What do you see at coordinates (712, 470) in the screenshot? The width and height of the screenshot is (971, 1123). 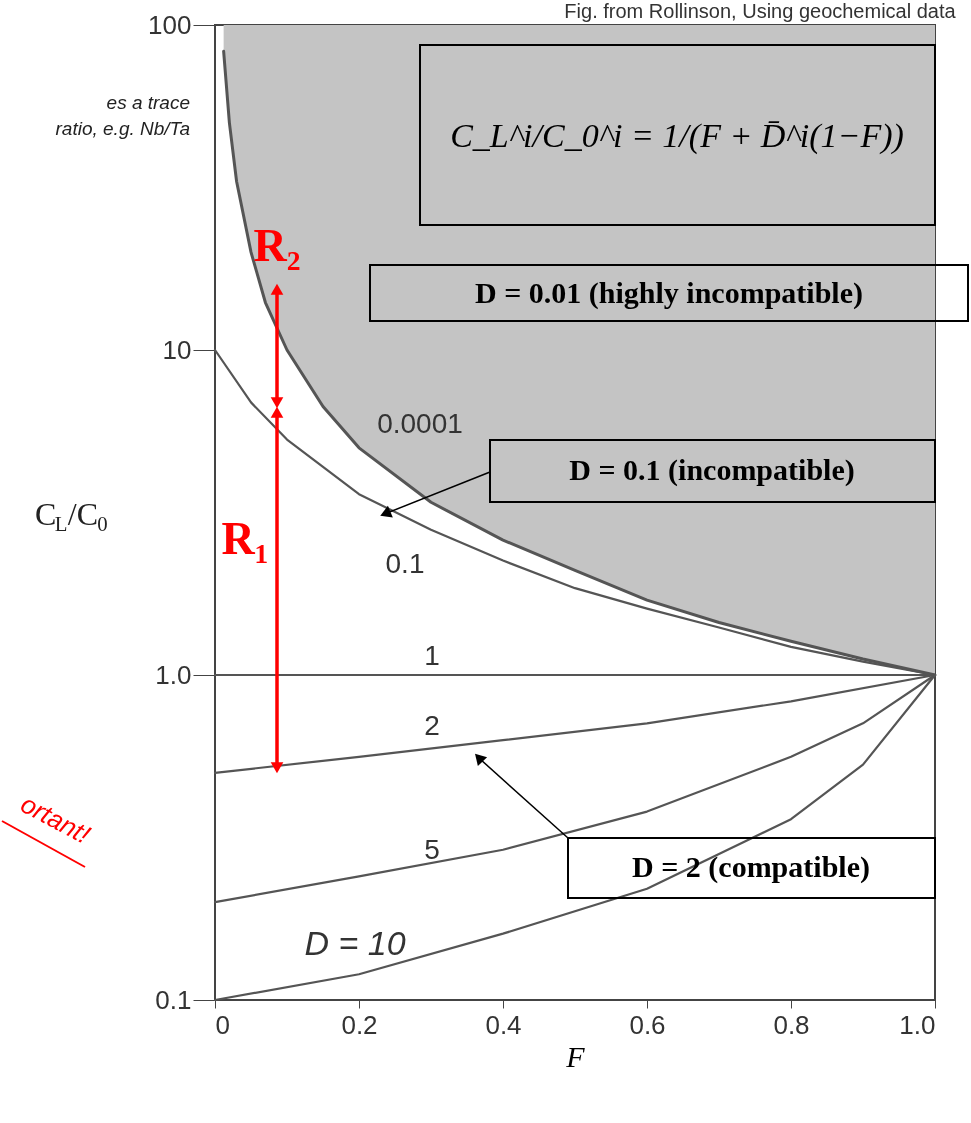 I see `annotation: D = 0.1 (incompatible)` at bounding box center [712, 470].